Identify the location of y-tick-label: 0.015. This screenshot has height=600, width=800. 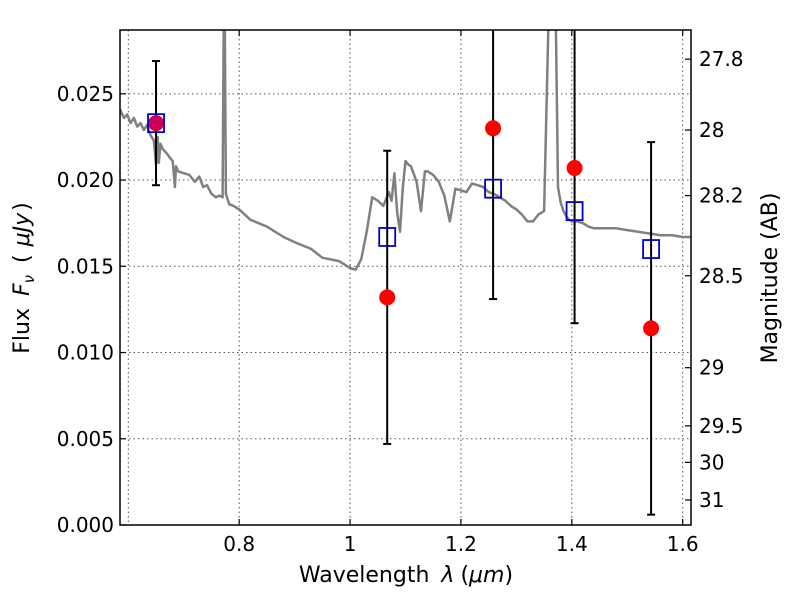
(85, 266).